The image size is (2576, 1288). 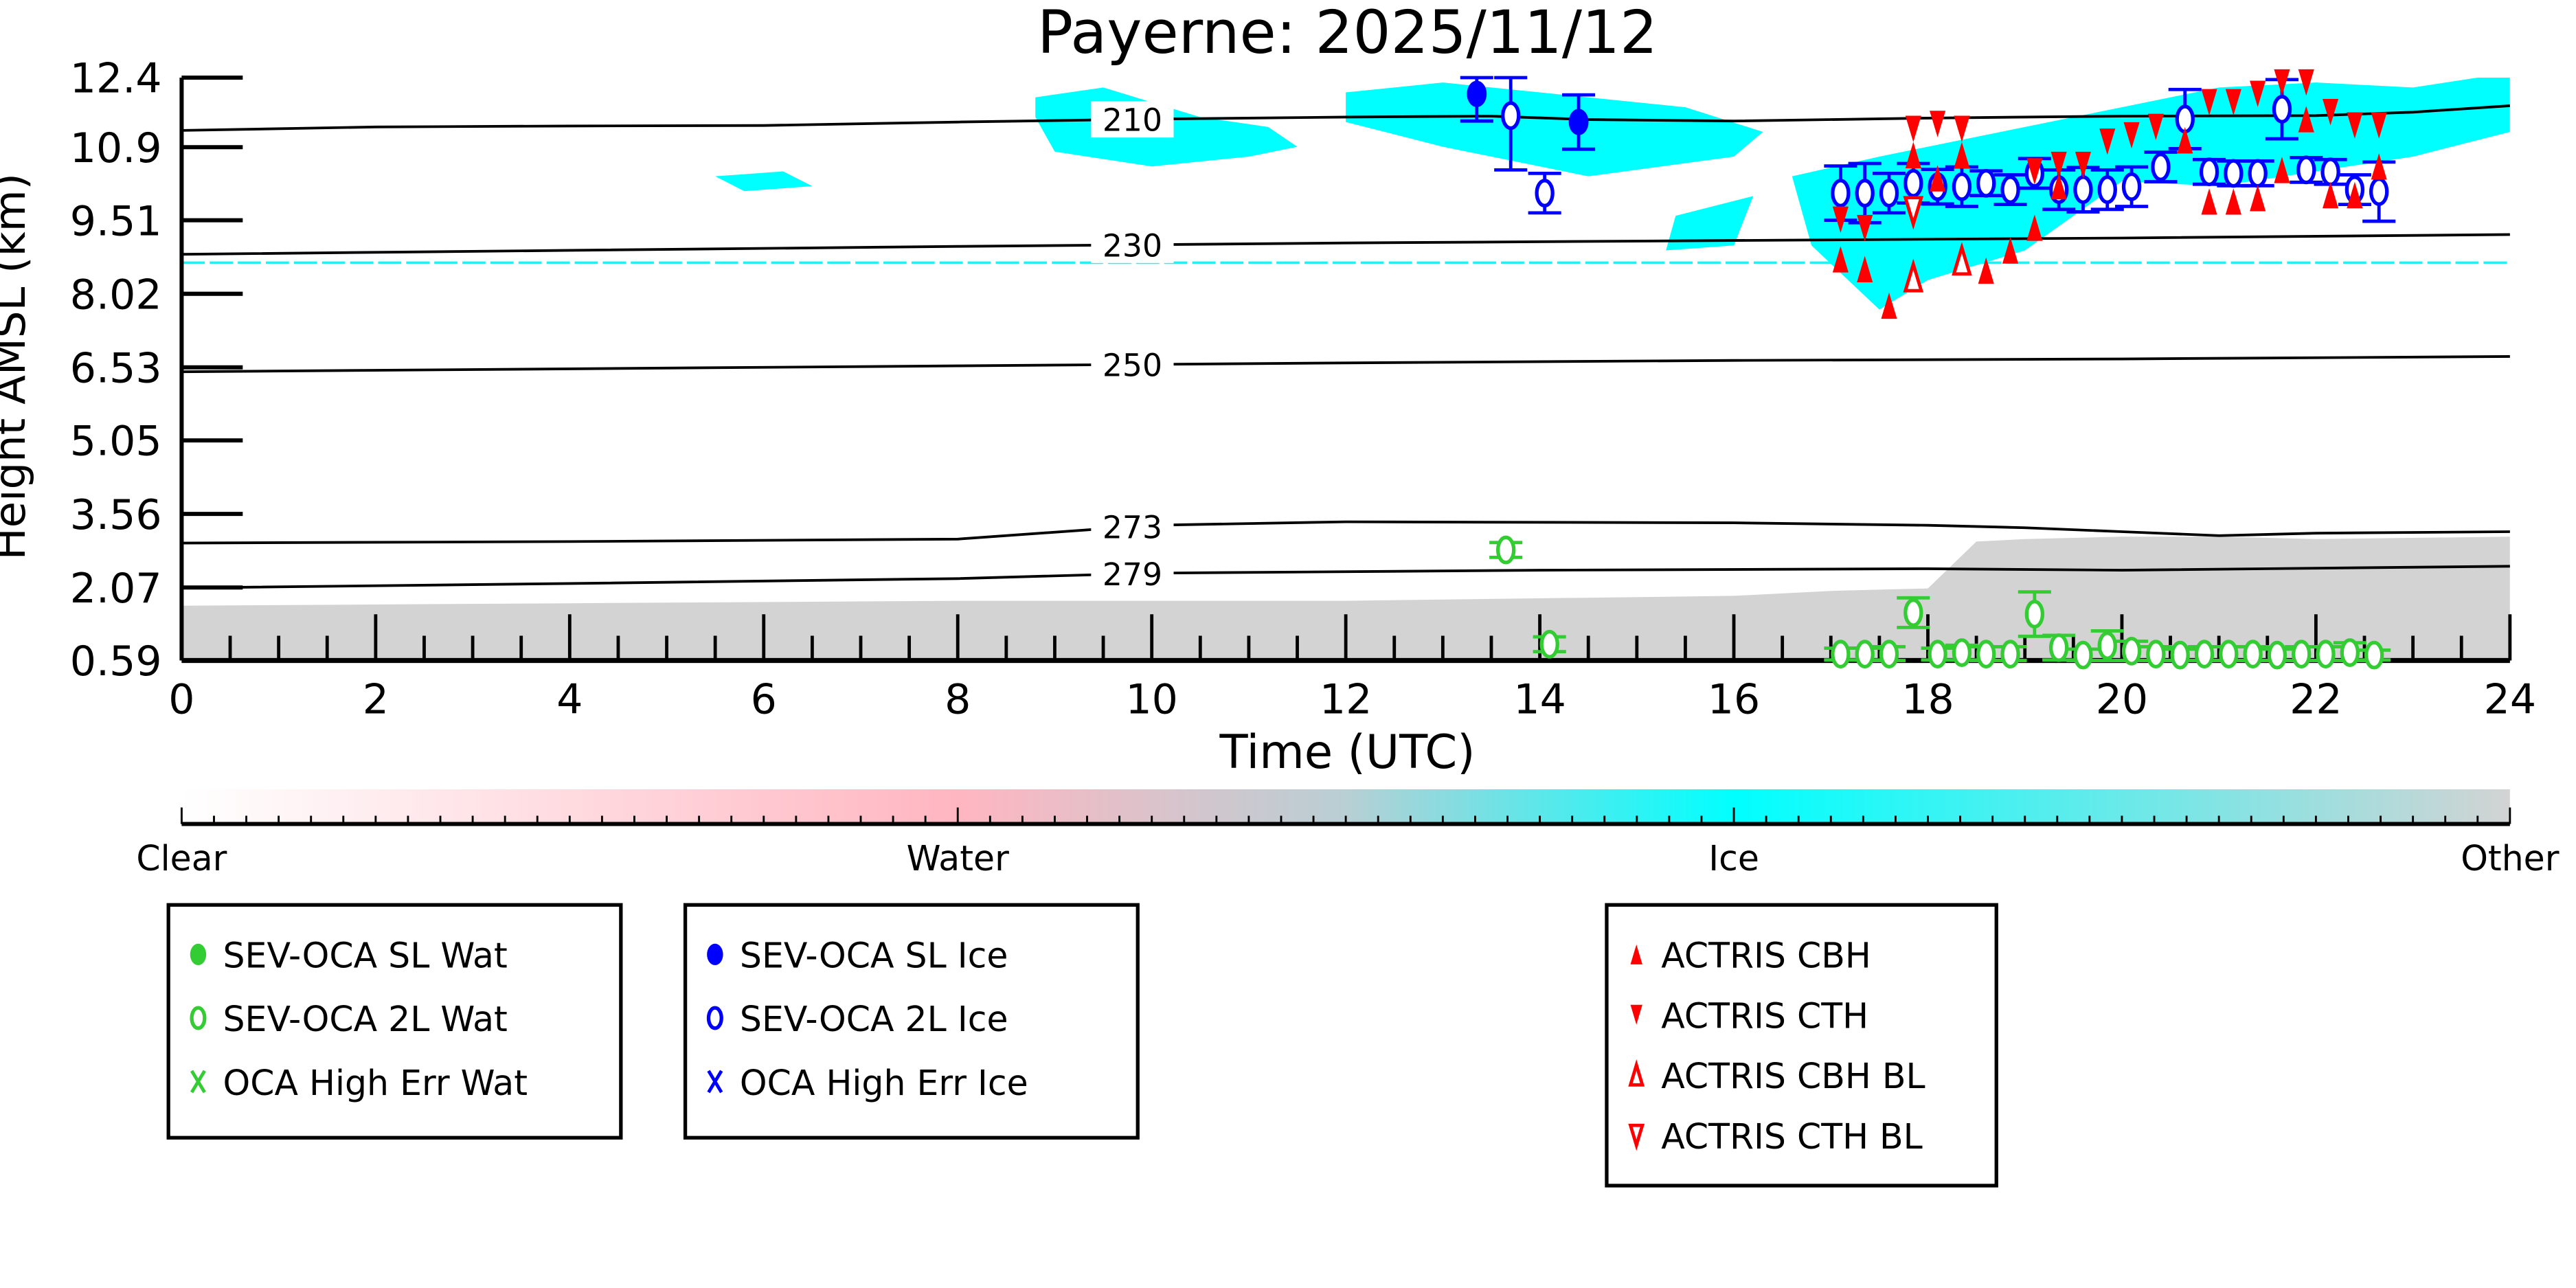 What do you see at coordinates (116, 221) in the screenshot?
I see `y-tick-label: 9.51` at bounding box center [116, 221].